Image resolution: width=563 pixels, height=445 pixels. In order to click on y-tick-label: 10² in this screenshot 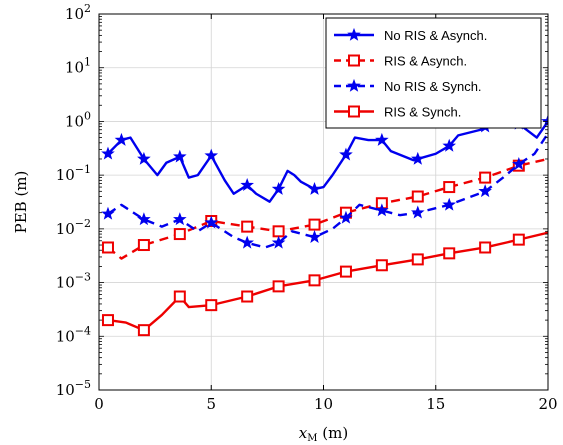, I will do `click(78, 12)`.